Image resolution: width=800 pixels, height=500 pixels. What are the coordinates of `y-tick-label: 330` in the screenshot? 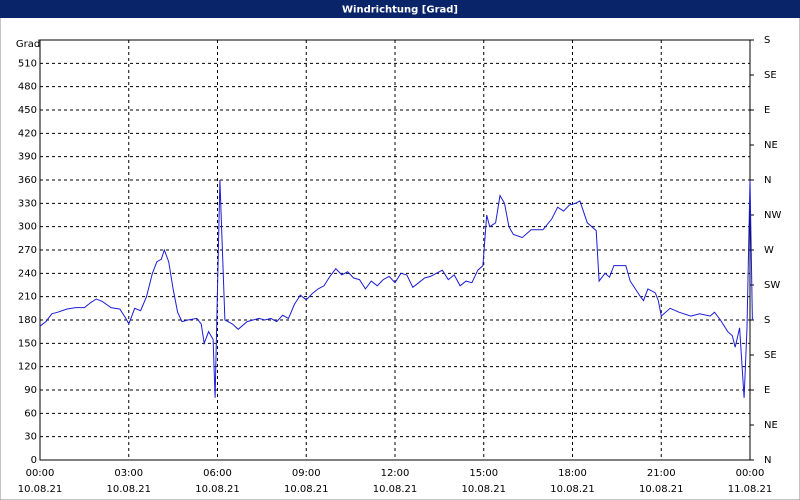 It's located at (27, 203).